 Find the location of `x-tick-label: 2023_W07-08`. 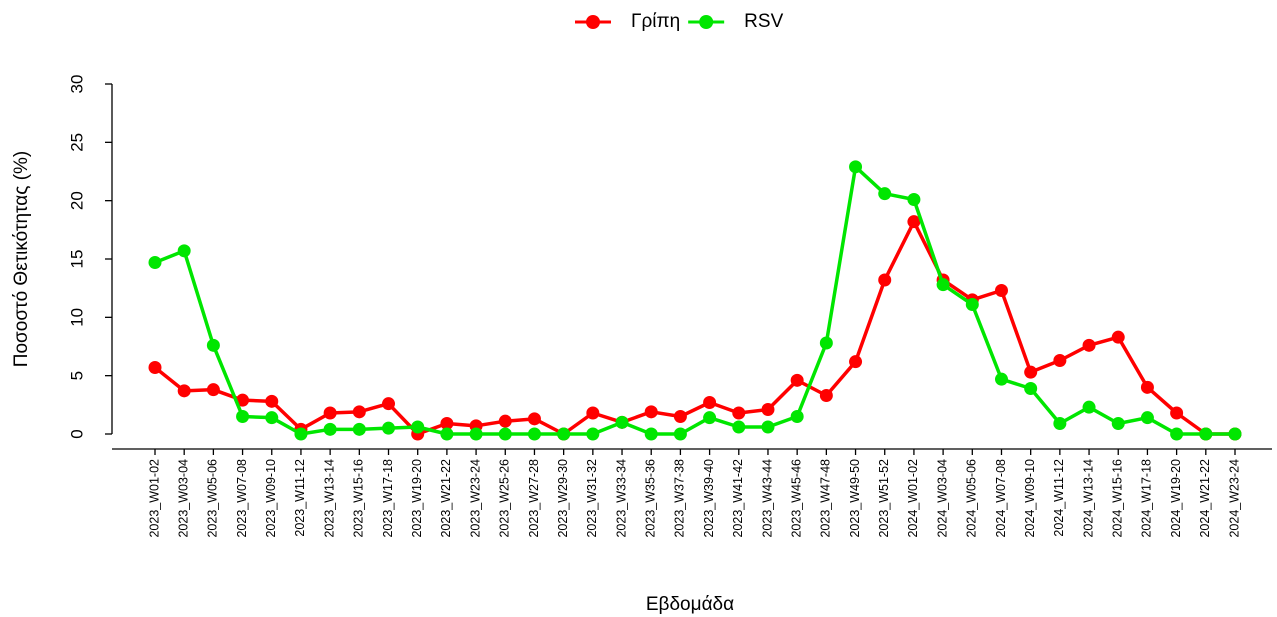

x-tick-label: 2023_W07-08 is located at coordinates (242, 498).